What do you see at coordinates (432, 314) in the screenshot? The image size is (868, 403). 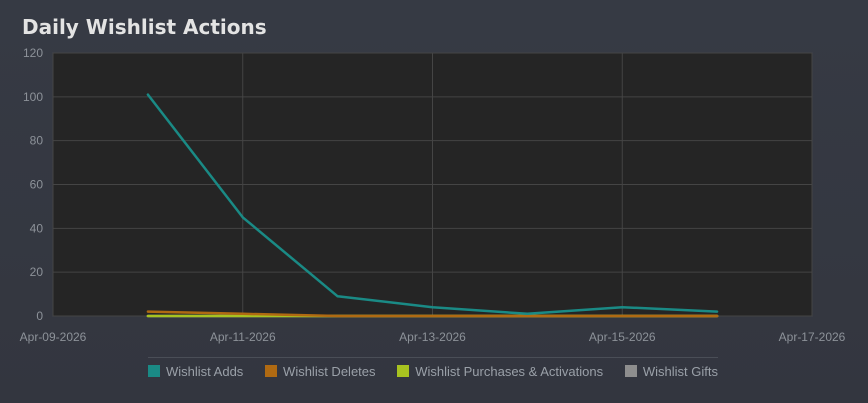 I see `series-line-wishlist-deletes` at bounding box center [432, 314].